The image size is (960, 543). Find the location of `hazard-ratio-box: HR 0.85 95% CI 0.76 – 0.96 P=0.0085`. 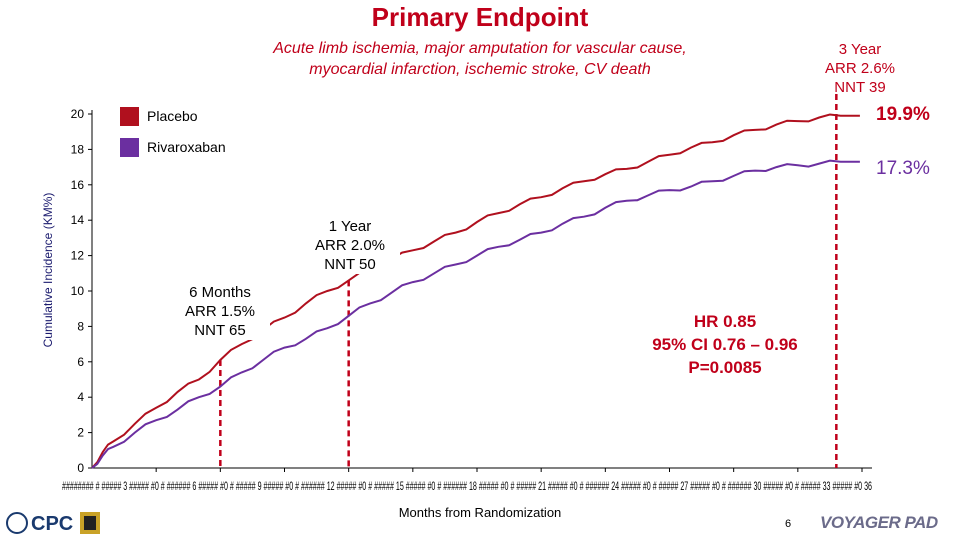

hazard-ratio-box: HR 0.85 95% CI 0.76 – 0.96 P=0.0085 is located at coordinates (725, 344).